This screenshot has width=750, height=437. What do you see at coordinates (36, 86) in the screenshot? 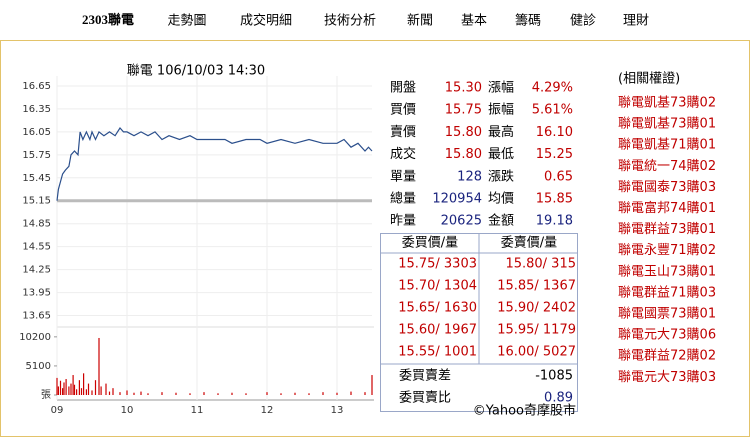
I see `y-tick-label: 16.65` at bounding box center [36, 86].